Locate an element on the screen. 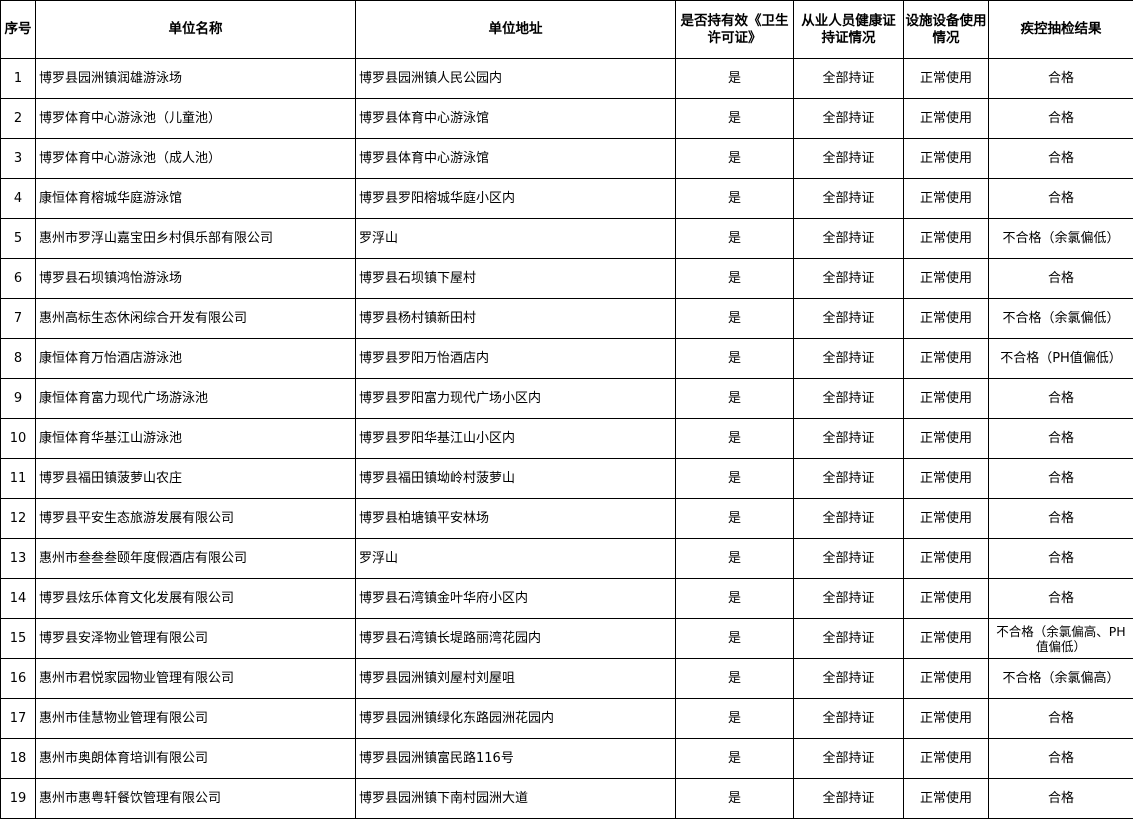 The image size is (1133, 822). table-row: 4 康恒体育榕城华庭游泳馆 博罗县罗阳榕城华庭小区内是全部持证 正常使用 合格 is located at coordinates (566, 198).